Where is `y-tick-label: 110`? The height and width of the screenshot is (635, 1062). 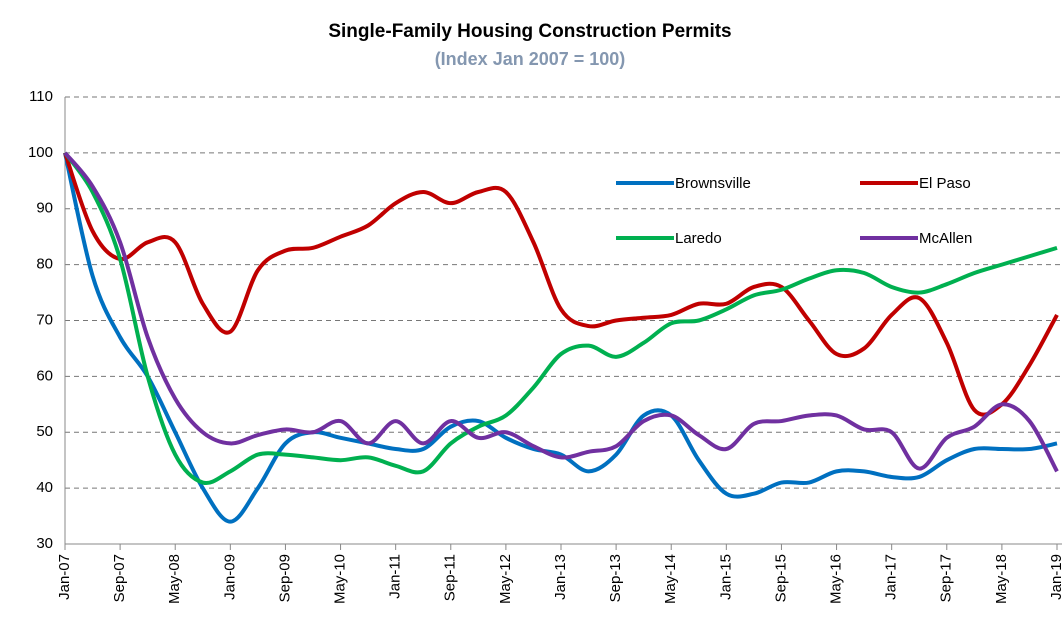
y-tick-label: 110 is located at coordinates (41, 96).